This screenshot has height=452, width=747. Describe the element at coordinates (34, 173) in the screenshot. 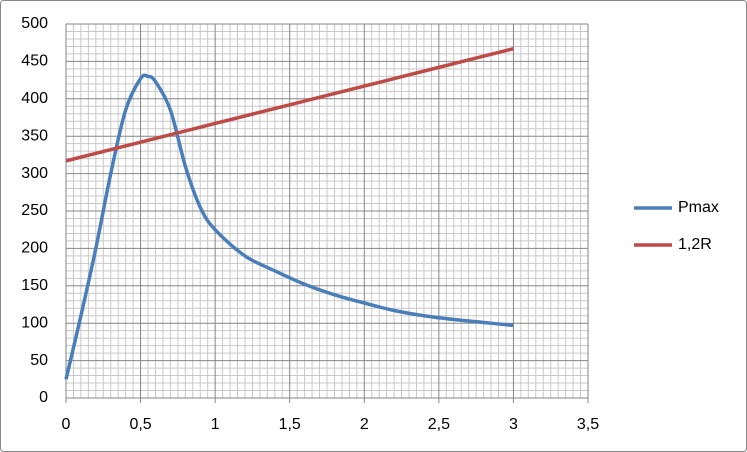

I see `y-tick-label: 300` at that location.